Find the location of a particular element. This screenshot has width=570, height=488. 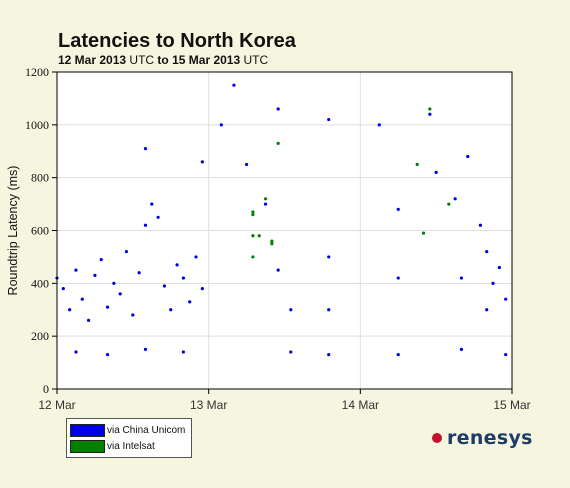

subtitle-to: to is located at coordinates (163, 60).